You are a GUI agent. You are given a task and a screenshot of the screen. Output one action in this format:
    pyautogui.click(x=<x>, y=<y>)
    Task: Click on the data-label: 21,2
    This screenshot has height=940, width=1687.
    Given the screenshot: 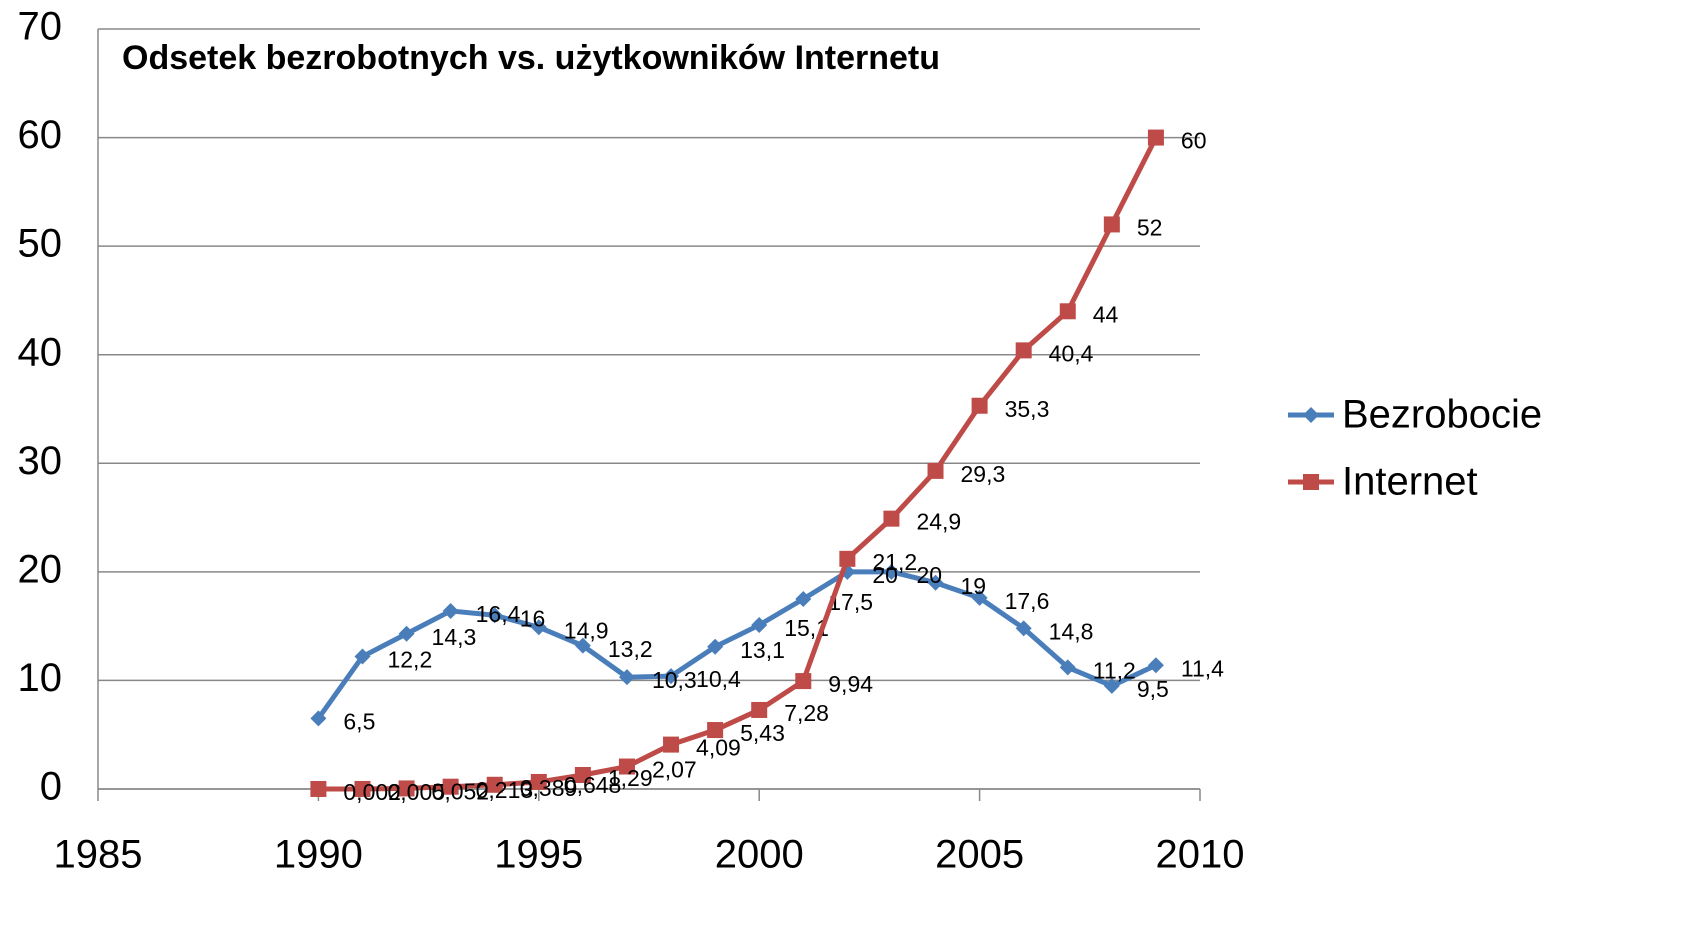 What is the action you would take?
    pyautogui.click(x=894, y=562)
    